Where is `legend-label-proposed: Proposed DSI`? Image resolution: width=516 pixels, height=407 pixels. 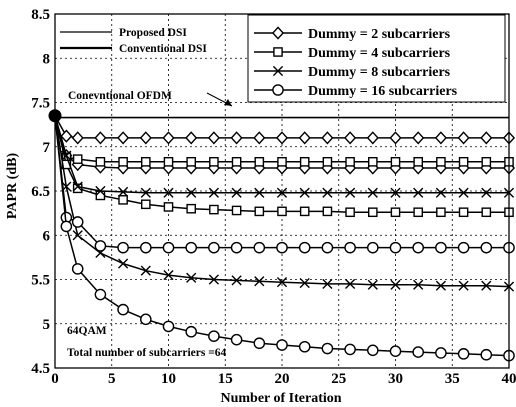
legend-label-proposed: Proposed DSI is located at coordinates (153, 33).